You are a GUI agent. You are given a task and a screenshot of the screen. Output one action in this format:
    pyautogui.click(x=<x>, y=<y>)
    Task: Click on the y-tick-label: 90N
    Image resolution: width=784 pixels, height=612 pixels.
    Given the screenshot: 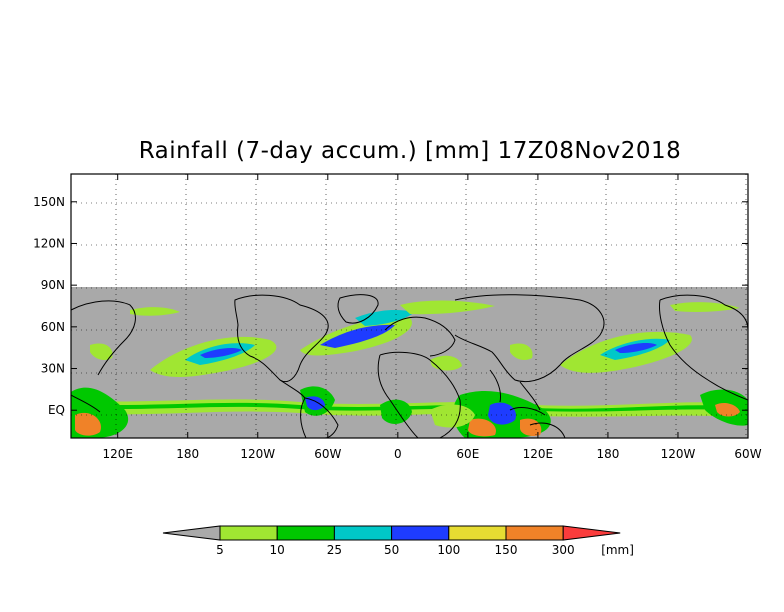 What is the action you would take?
    pyautogui.click(x=53, y=285)
    